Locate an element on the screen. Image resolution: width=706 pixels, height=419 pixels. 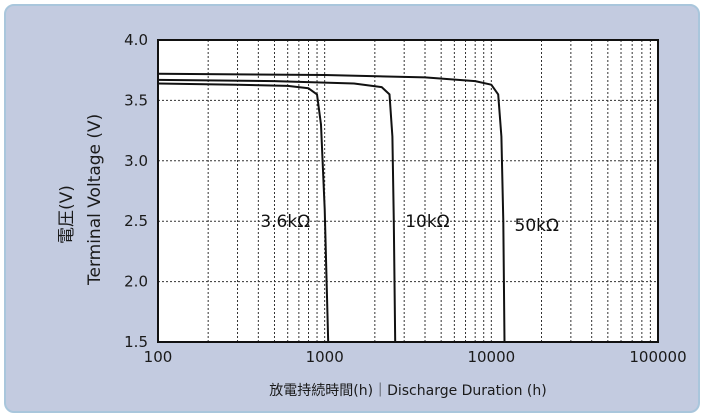
x-axis-title: 放電持続時間(h)｜Discharge Duration (h) is located at coordinates (407, 390).